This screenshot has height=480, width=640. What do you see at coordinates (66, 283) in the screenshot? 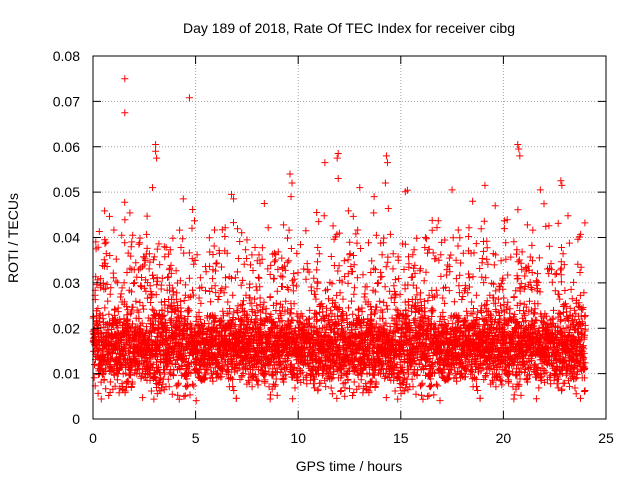
I see `y-tick-label: 0.03` at bounding box center [66, 283].